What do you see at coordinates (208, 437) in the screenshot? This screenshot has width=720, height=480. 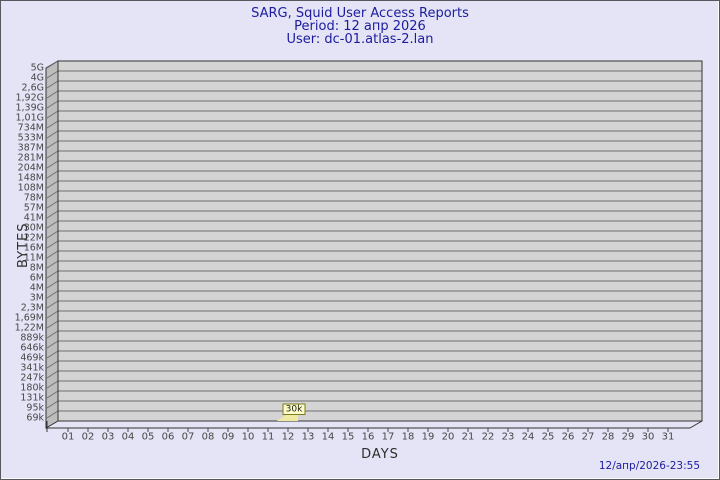 I see `x-tick-label: 08` at bounding box center [208, 437].